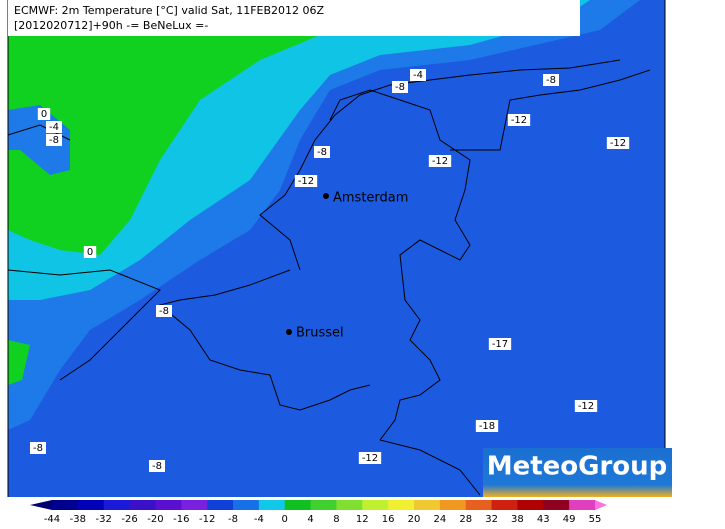 This screenshot has width=725, height=529. I want to click on contour-label: 0, so click(90, 252).